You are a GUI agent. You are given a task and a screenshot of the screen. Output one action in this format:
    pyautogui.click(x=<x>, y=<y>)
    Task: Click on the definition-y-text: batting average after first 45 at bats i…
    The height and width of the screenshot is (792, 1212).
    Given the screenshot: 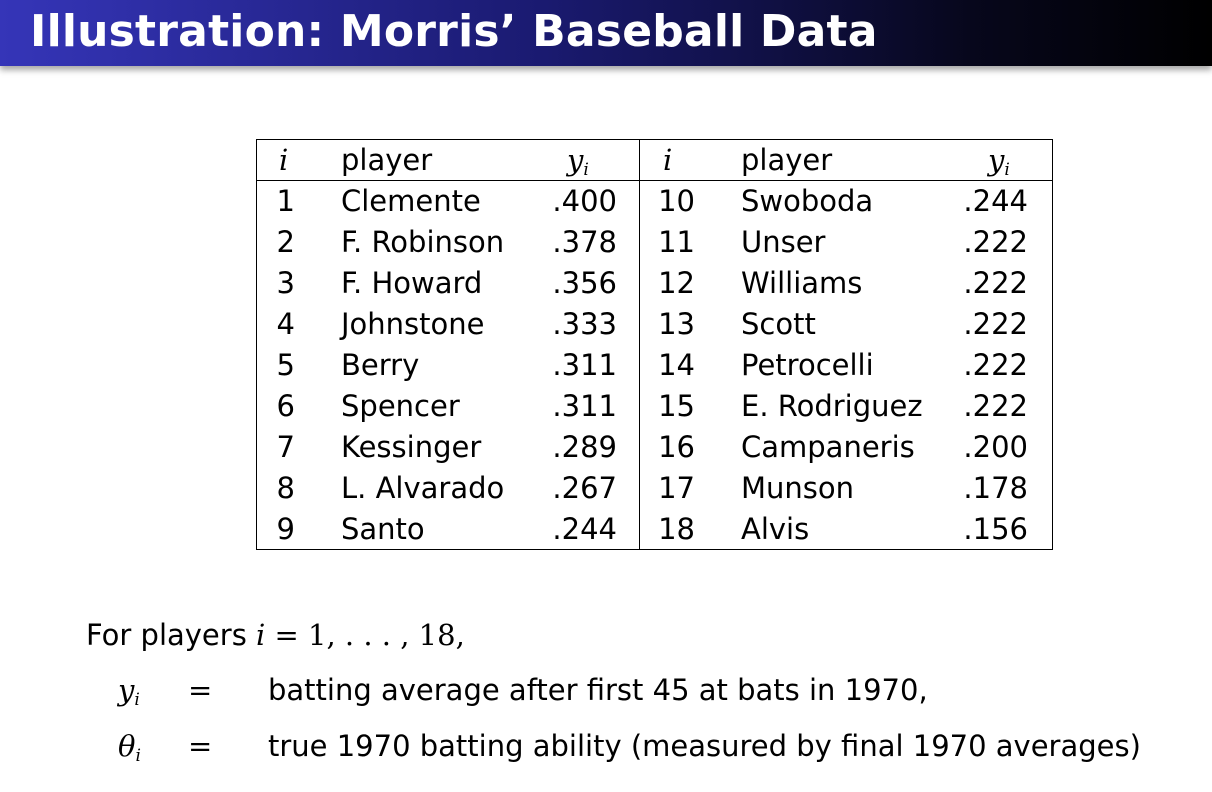 What is the action you would take?
    pyautogui.click(x=598, y=690)
    